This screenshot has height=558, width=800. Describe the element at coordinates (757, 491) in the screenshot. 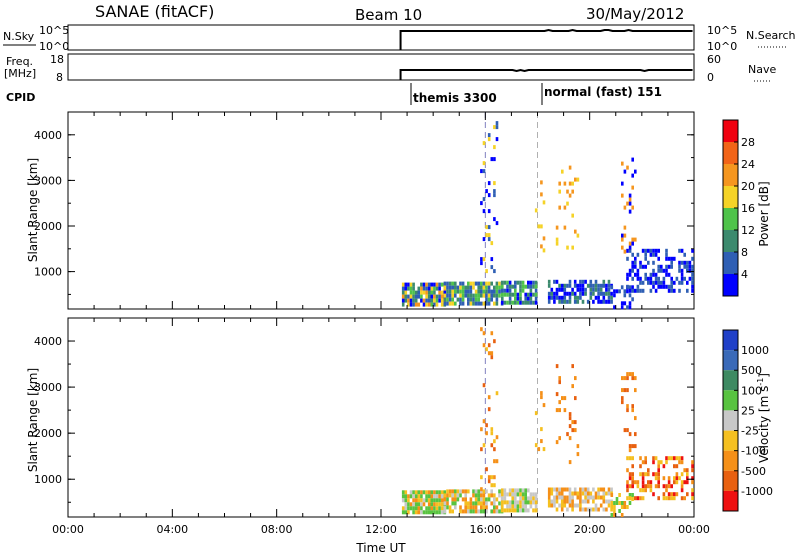

I see `velocity-colorbar-tick-label: -1000` at that location.